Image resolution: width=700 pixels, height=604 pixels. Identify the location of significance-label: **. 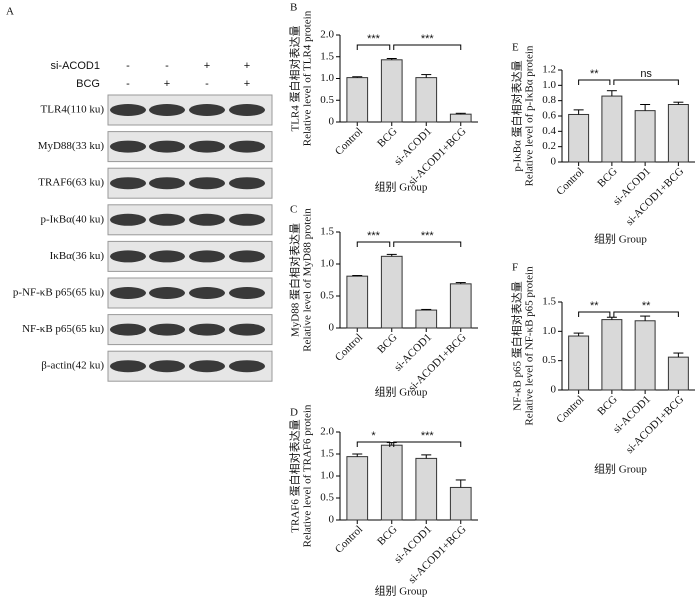
(594, 306).